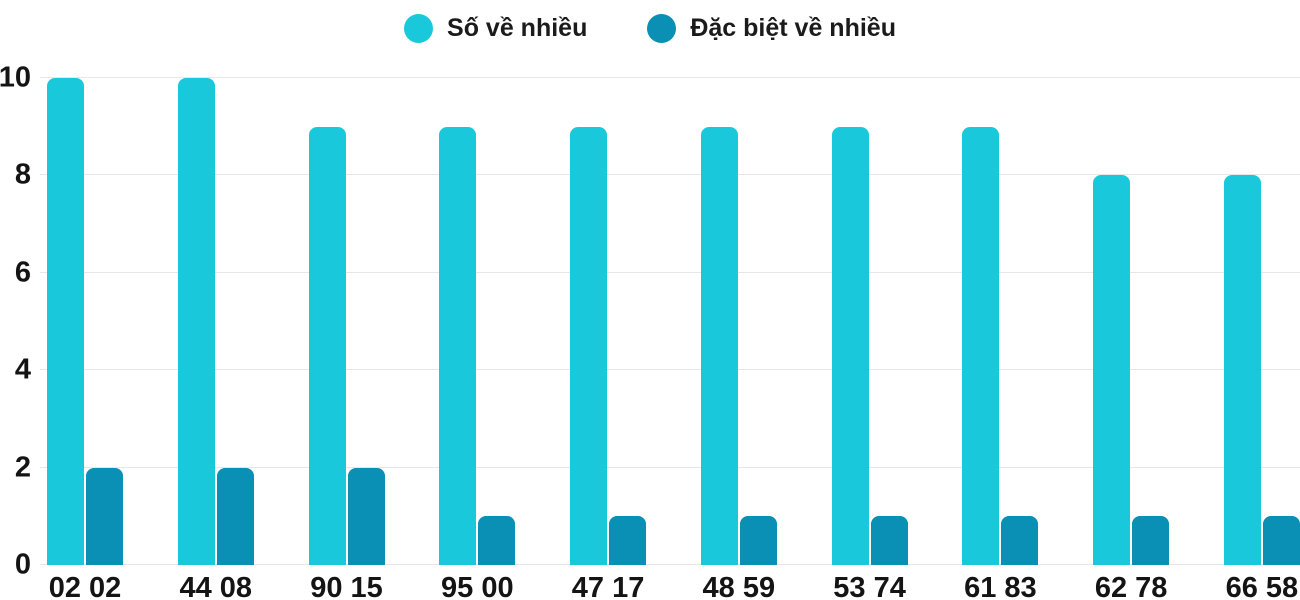 Image resolution: width=1300 pixels, height=600 pixels. I want to click on bar-group: 90 15, so click(346, 339).